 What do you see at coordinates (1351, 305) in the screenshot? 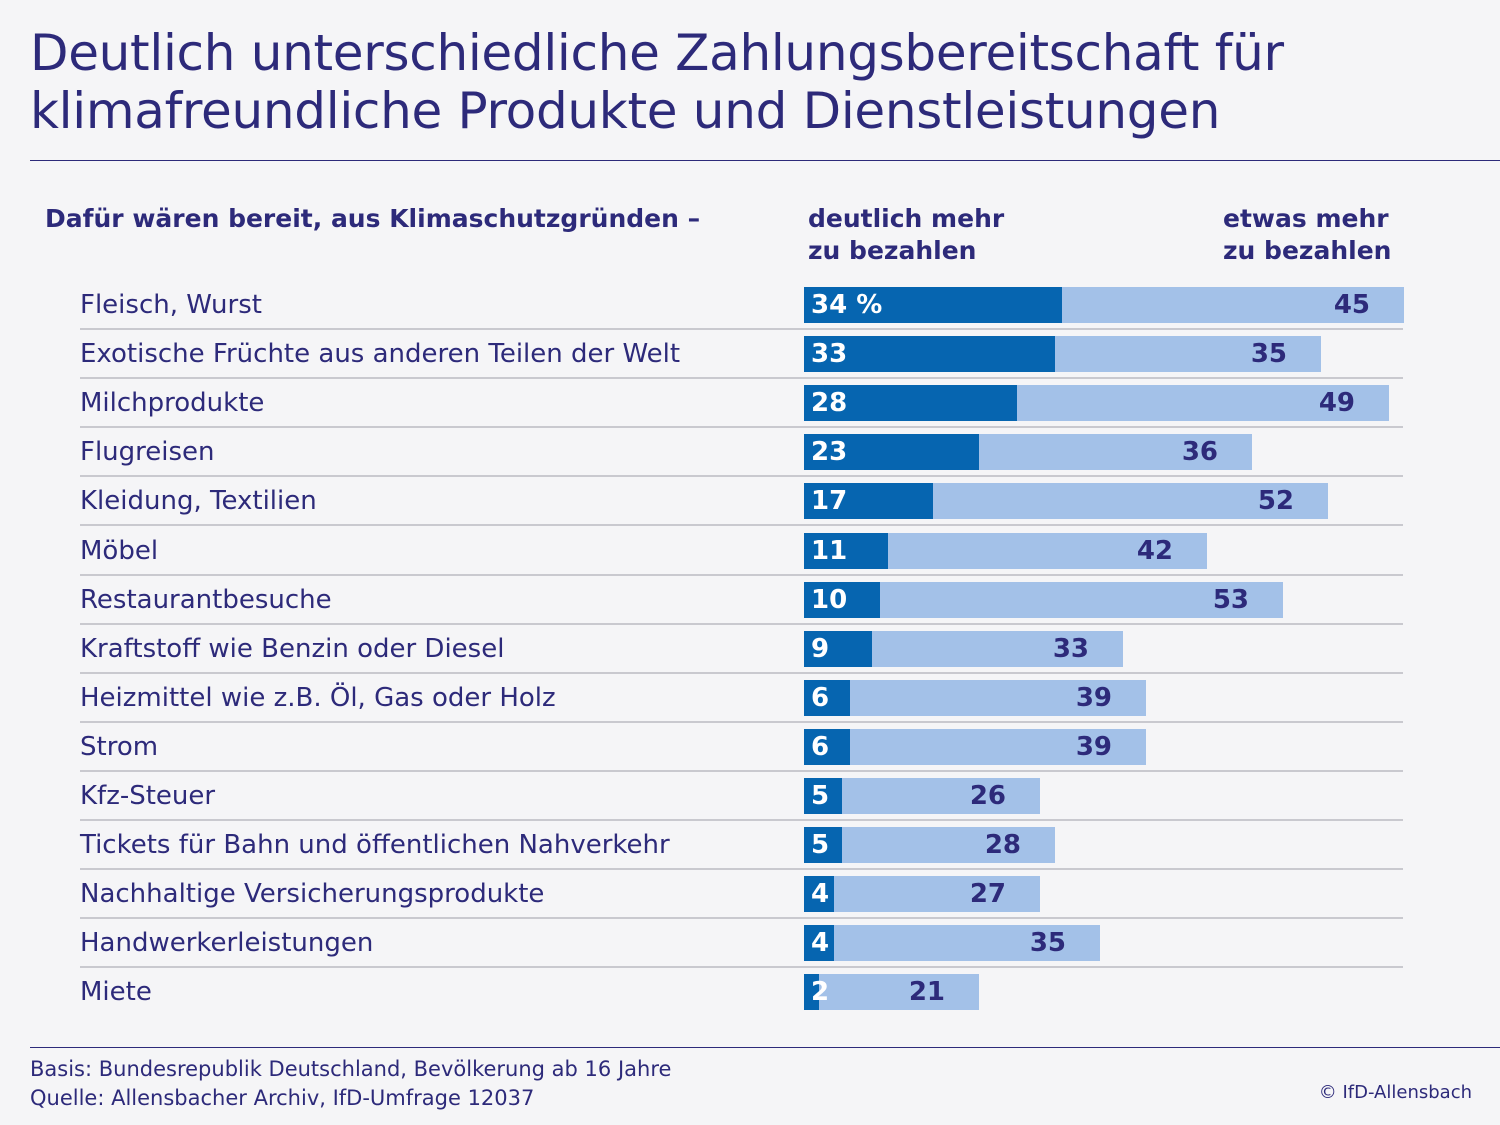
I see `value-label-some-more: 45` at bounding box center [1351, 305].